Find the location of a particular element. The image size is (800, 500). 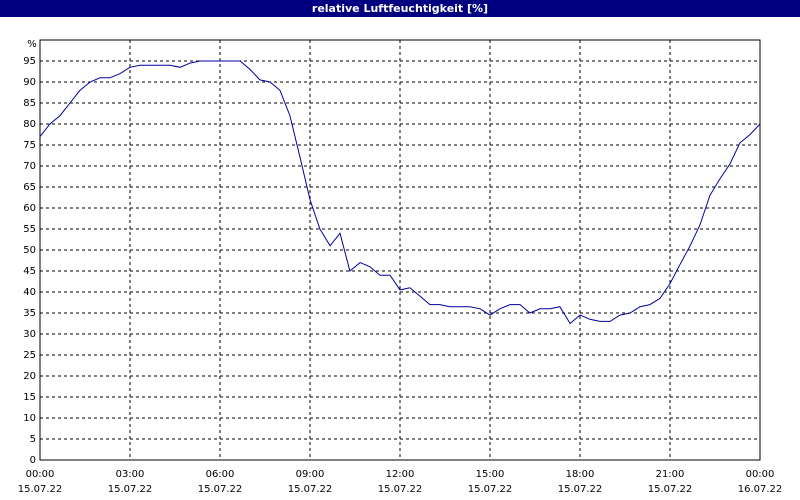

y-tick-label: 35 is located at coordinates (29, 313).